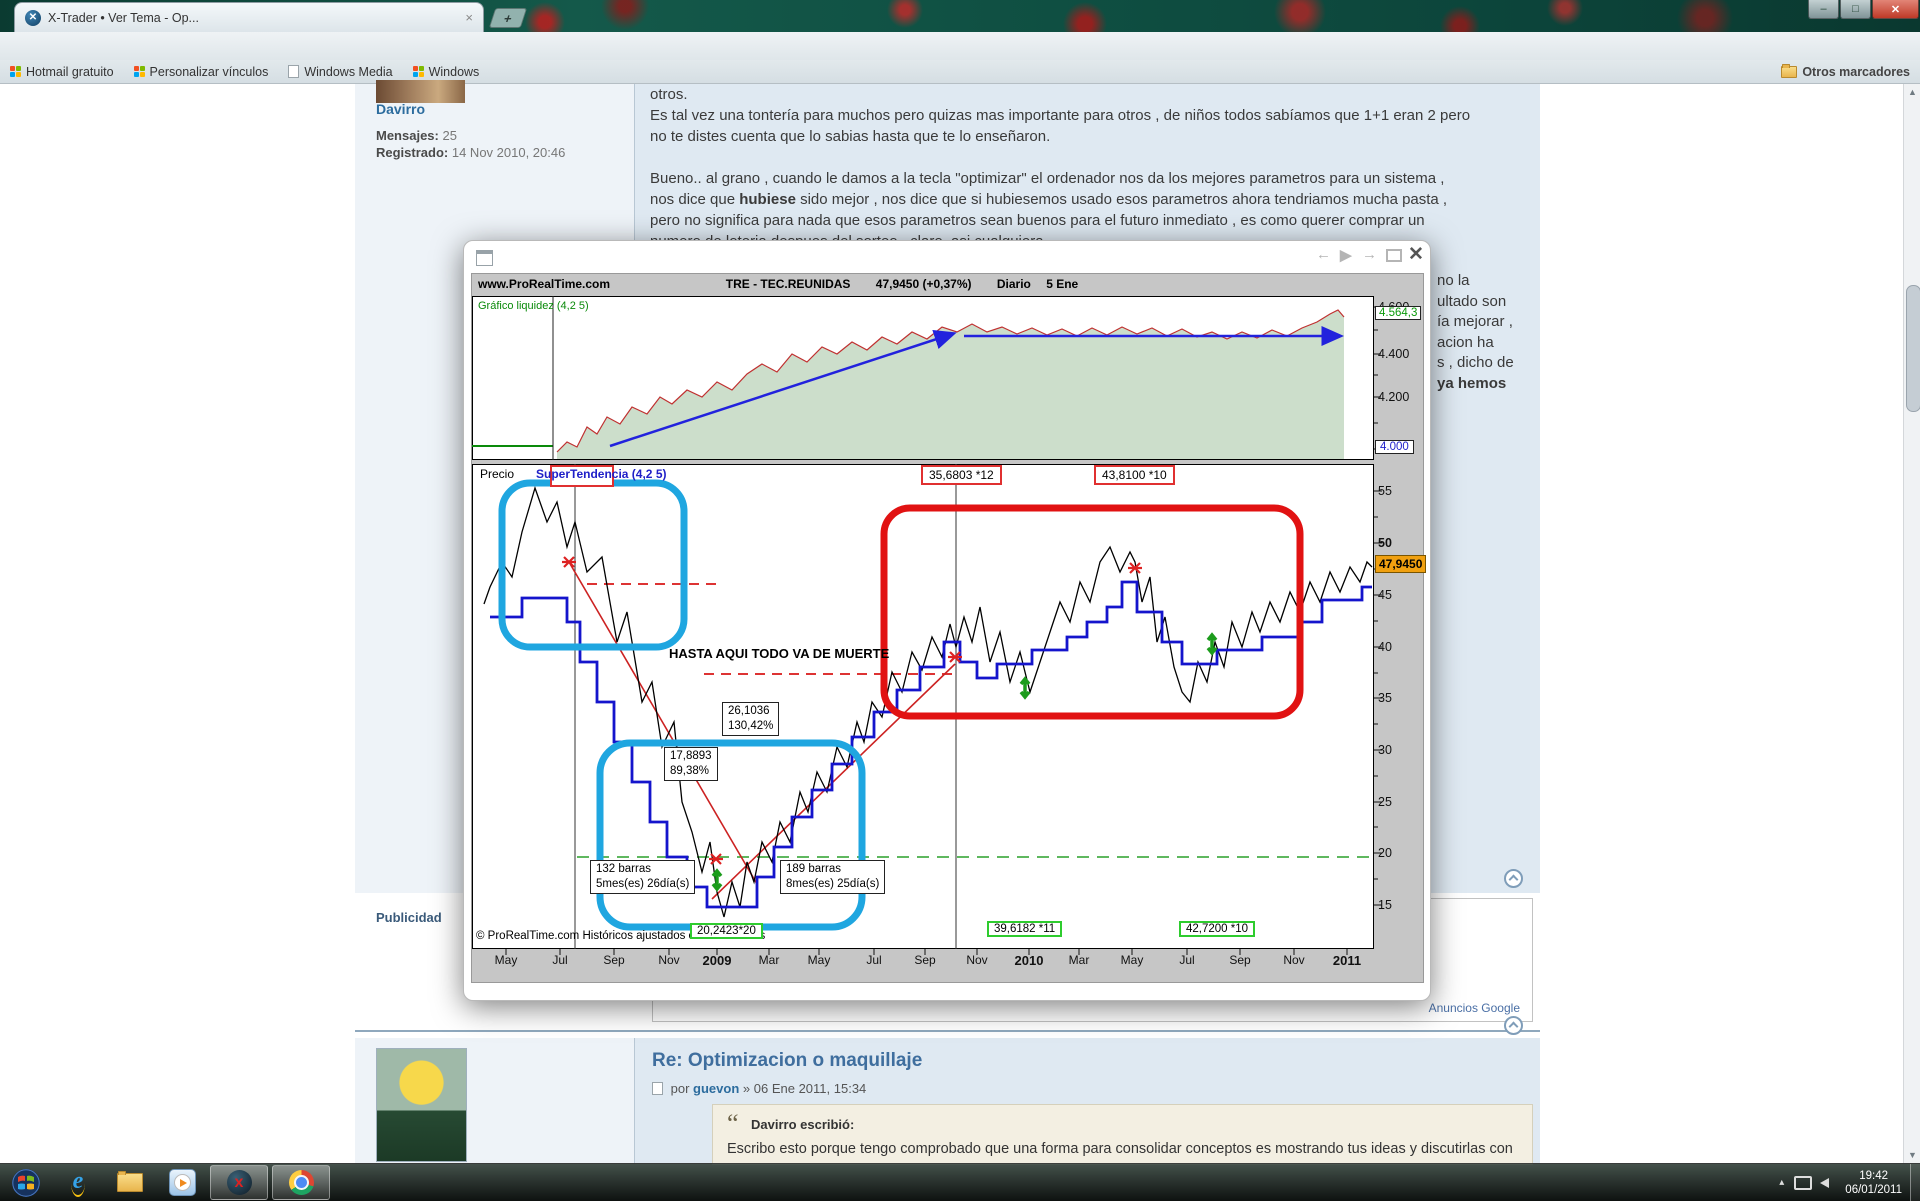  What do you see at coordinates (182, 1182) in the screenshot?
I see `taskbar-wmp-button` at bounding box center [182, 1182].